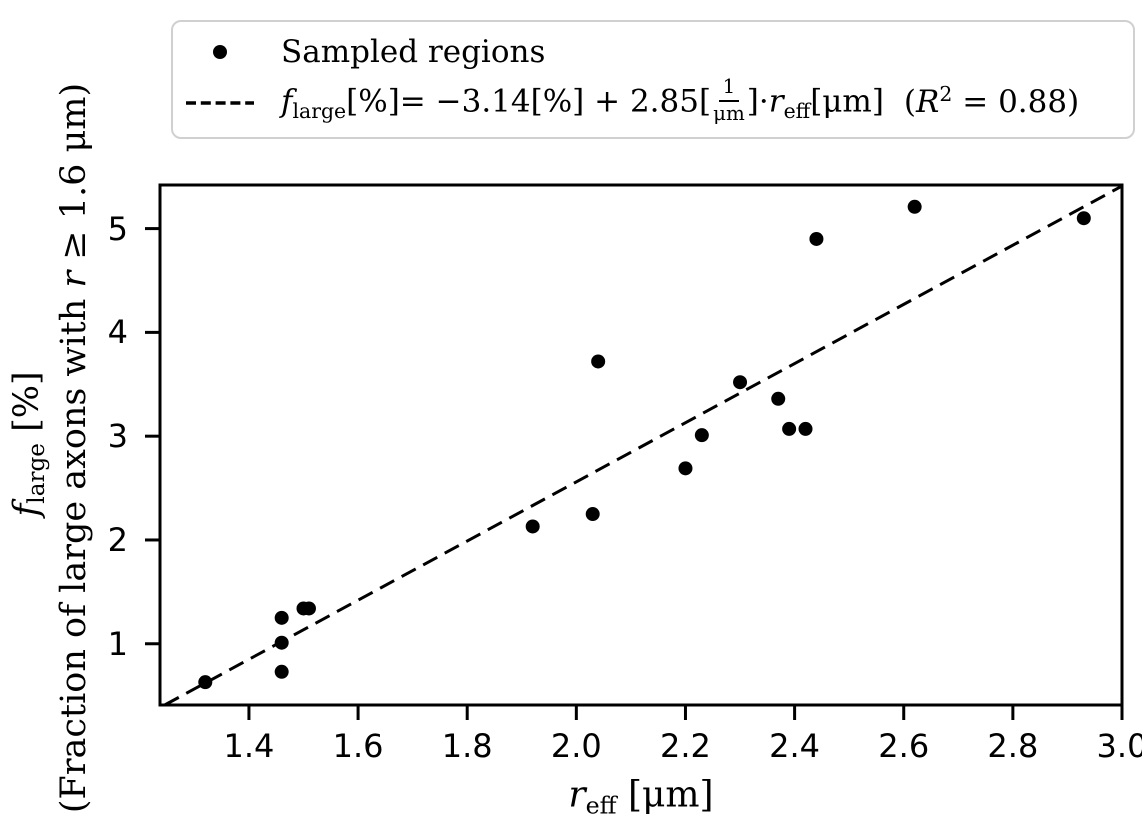 The height and width of the screenshot is (830, 1142). What do you see at coordinates (946, 93) in the screenshot?
I see `fit-eq-r2-sup: 2` at bounding box center [946, 93].